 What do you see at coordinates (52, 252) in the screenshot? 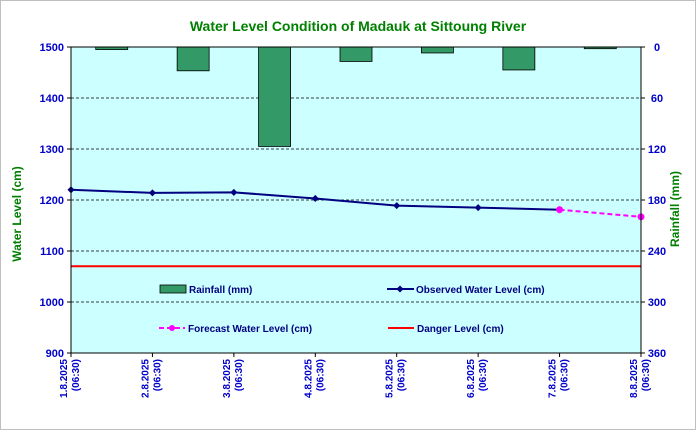
I see `left-tick-label: 1100` at bounding box center [52, 252].